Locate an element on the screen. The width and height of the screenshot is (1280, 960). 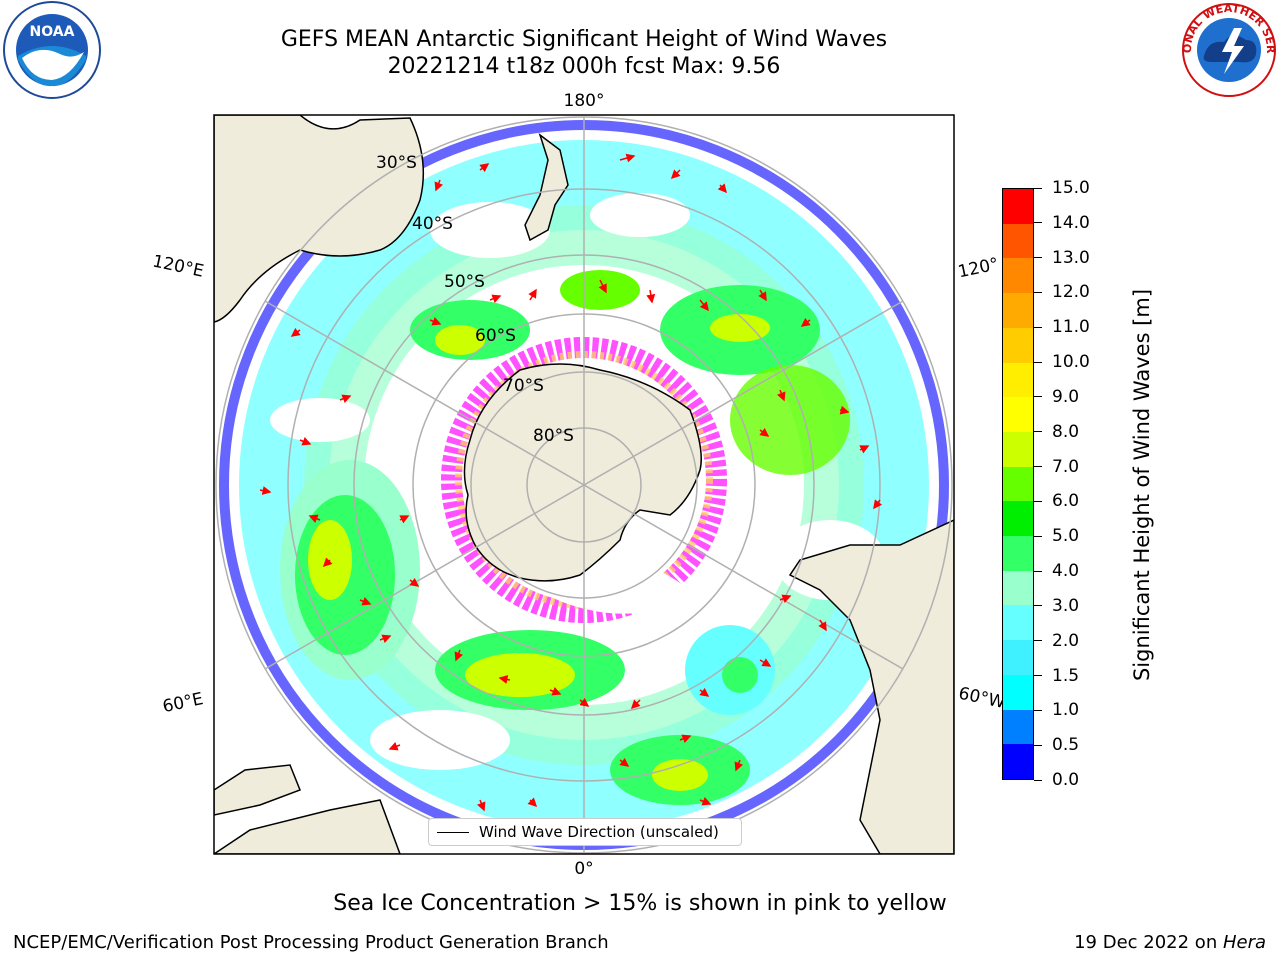
map-legend: Wind Wave Direction (unscaled) is located at coordinates (585, 832).